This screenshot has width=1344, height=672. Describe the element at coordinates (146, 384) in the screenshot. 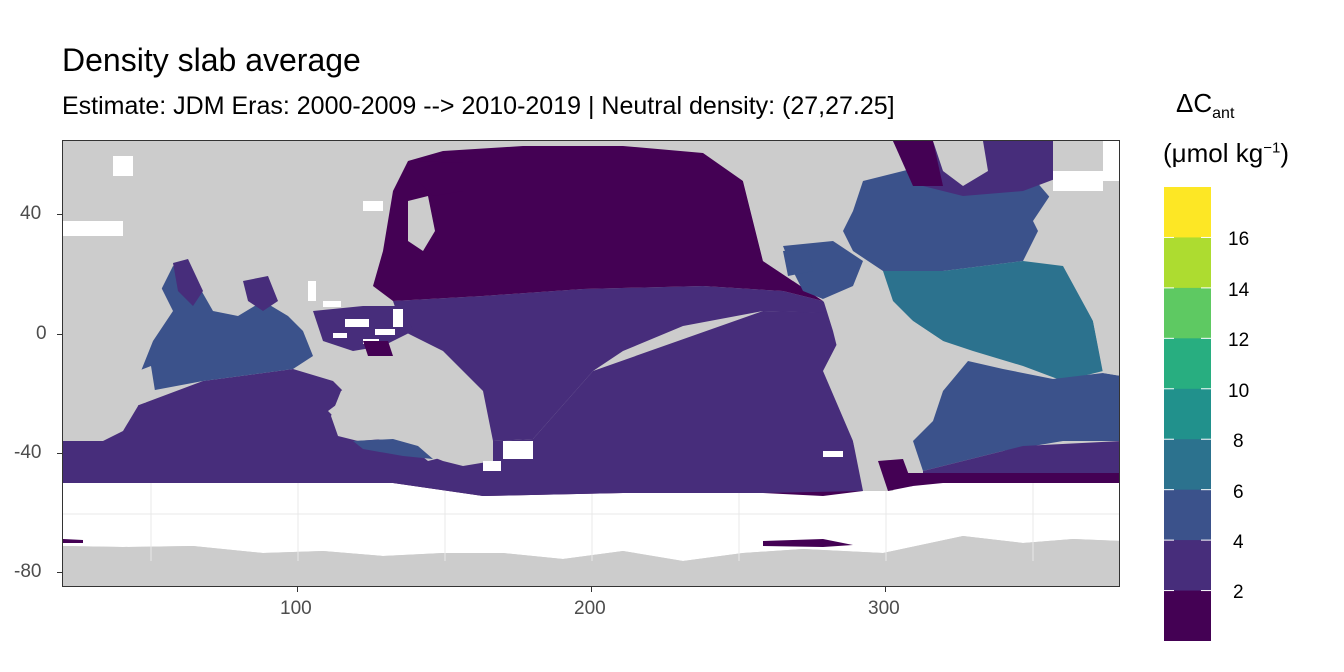

I see `madagascar` at that location.